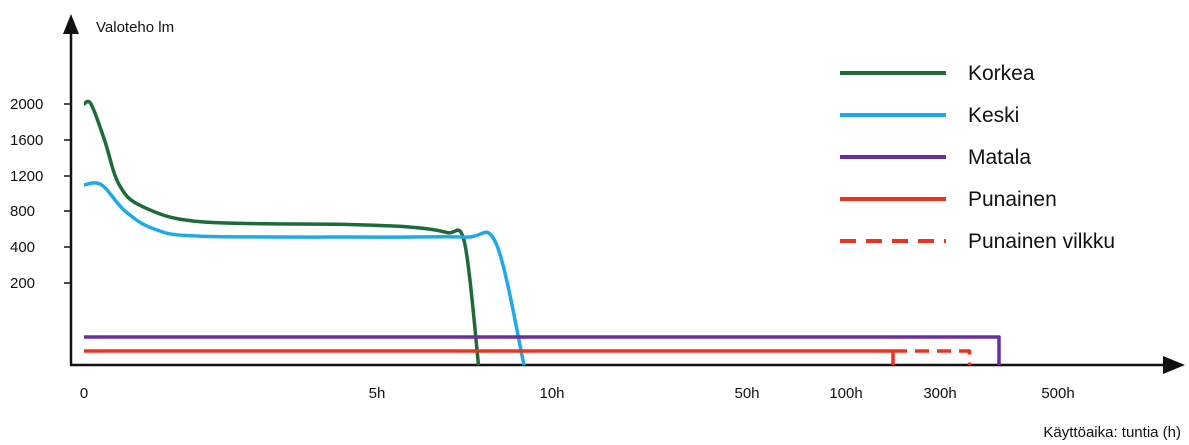 Image resolution: width=1189 pixels, height=445 pixels. Describe the element at coordinates (1041, 241) in the screenshot. I see `legend-label: Punainen vilkku` at that location.